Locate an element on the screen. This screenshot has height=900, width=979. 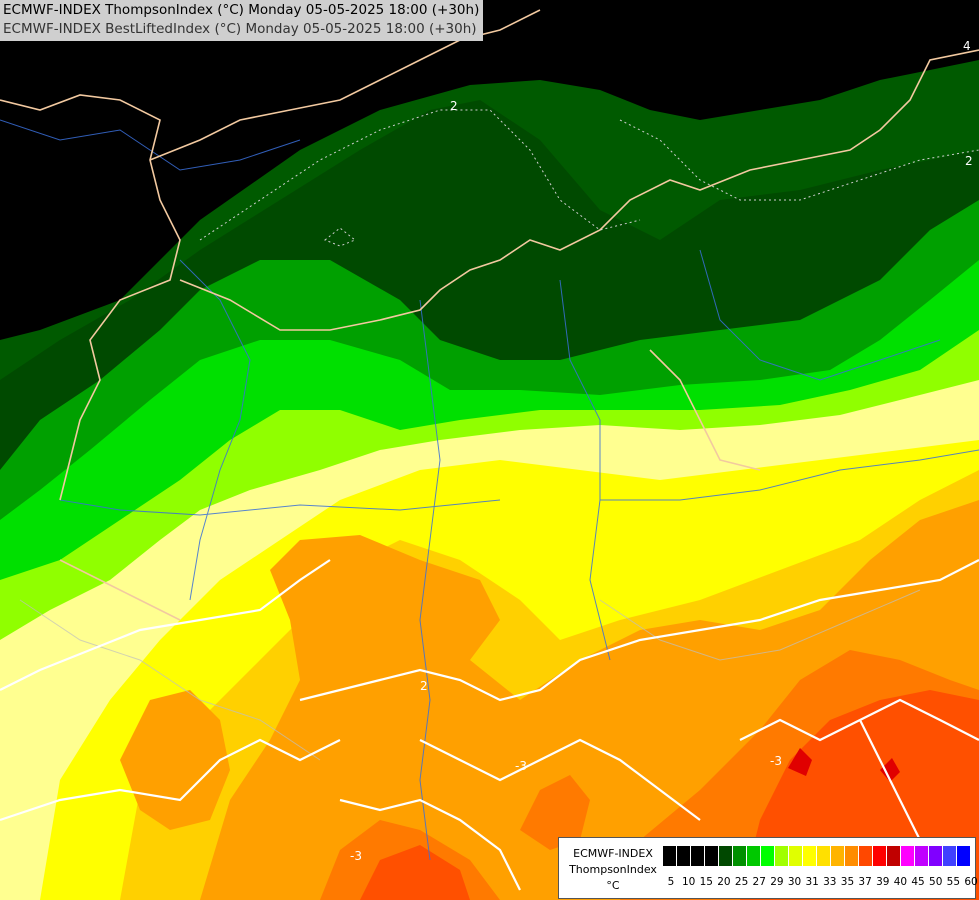
legend-tick-label: 31 is located at coordinates (812, 882).